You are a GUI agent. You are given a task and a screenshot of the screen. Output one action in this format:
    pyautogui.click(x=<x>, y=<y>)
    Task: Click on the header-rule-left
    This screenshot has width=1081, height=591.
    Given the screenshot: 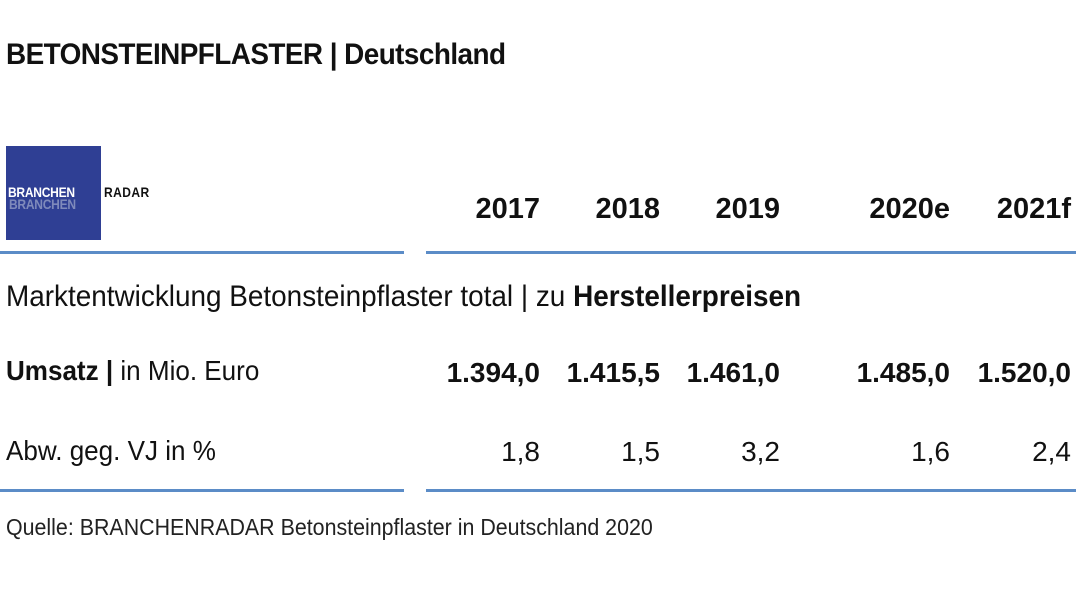 What is the action you would take?
    pyautogui.click(x=202, y=252)
    